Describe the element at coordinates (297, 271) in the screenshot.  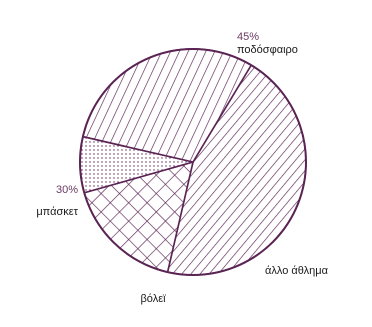
I see `slice-name-label-other-sport: άλλο άθλημα` at that location.